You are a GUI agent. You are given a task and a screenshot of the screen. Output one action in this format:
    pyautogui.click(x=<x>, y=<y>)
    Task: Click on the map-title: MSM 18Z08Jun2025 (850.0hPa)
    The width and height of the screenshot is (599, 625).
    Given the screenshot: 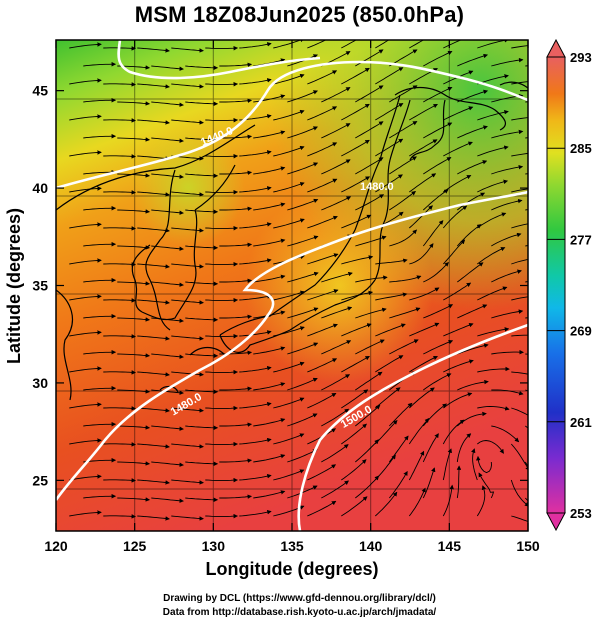 What is the action you would take?
    pyautogui.click(x=299, y=14)
    